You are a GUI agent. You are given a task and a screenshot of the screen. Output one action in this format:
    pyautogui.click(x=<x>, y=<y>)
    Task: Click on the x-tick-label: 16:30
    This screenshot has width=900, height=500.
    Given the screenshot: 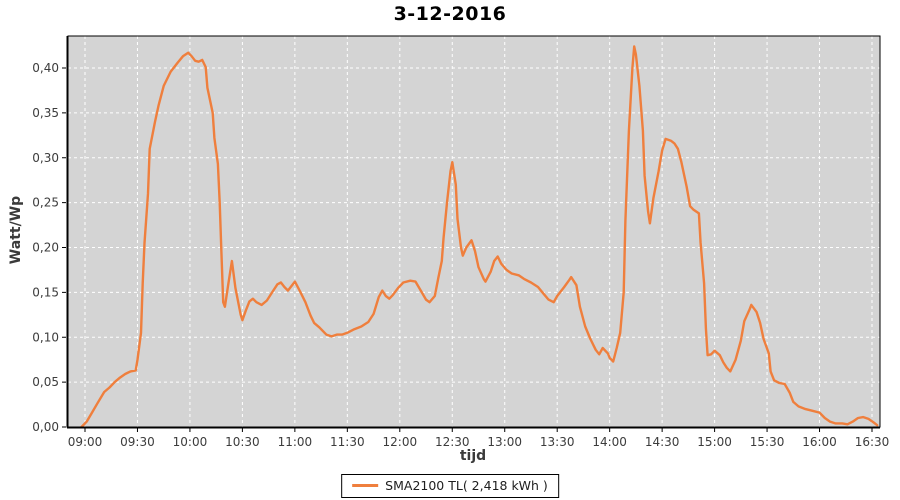 What is the action you would take?
    pyautogui.click(x=872, y=442)
    